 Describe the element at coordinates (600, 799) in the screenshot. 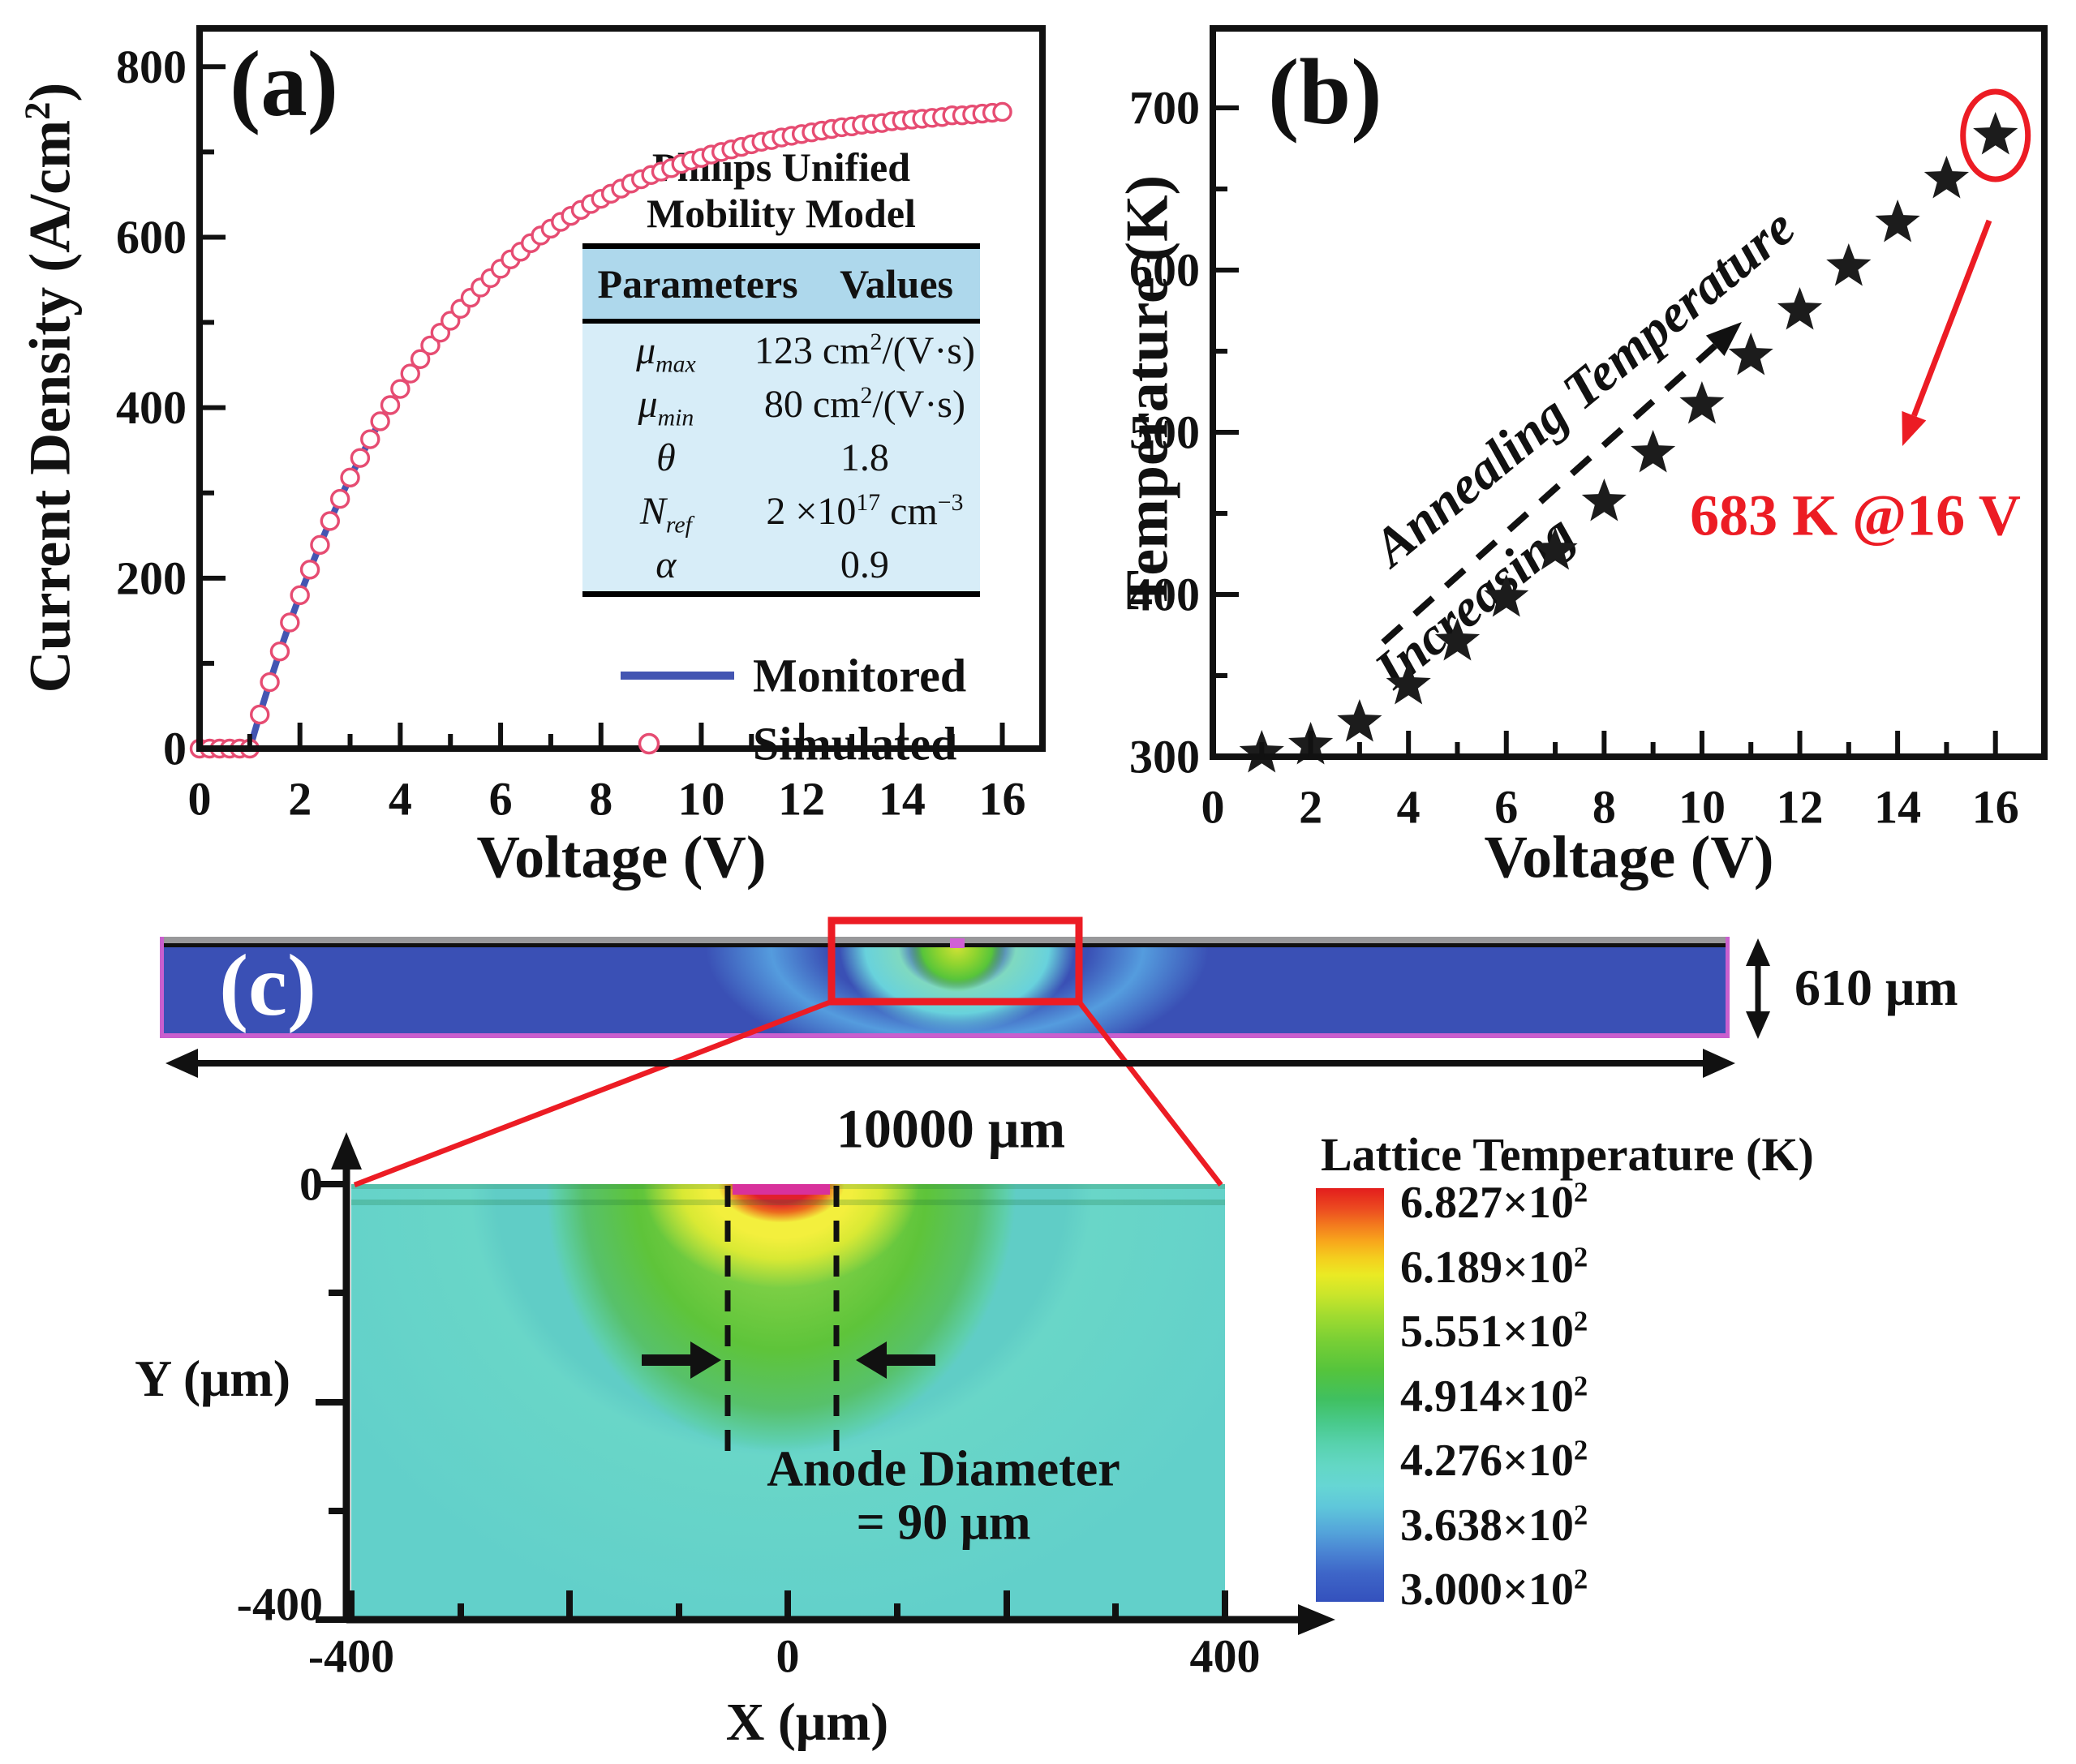

I see `svg-text: 8` at that location.